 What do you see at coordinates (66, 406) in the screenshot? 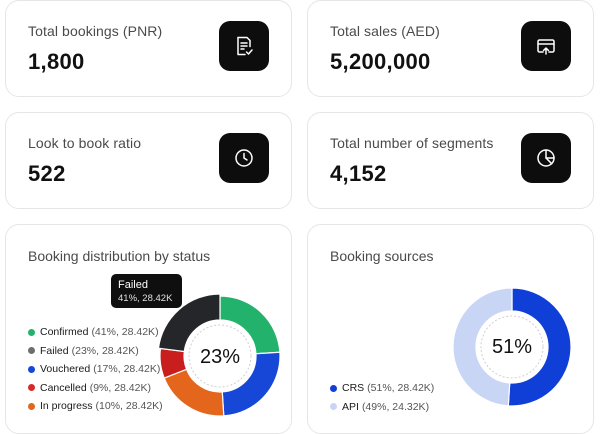
I see `legend-name: In progress` at bounding box center [66, 406].